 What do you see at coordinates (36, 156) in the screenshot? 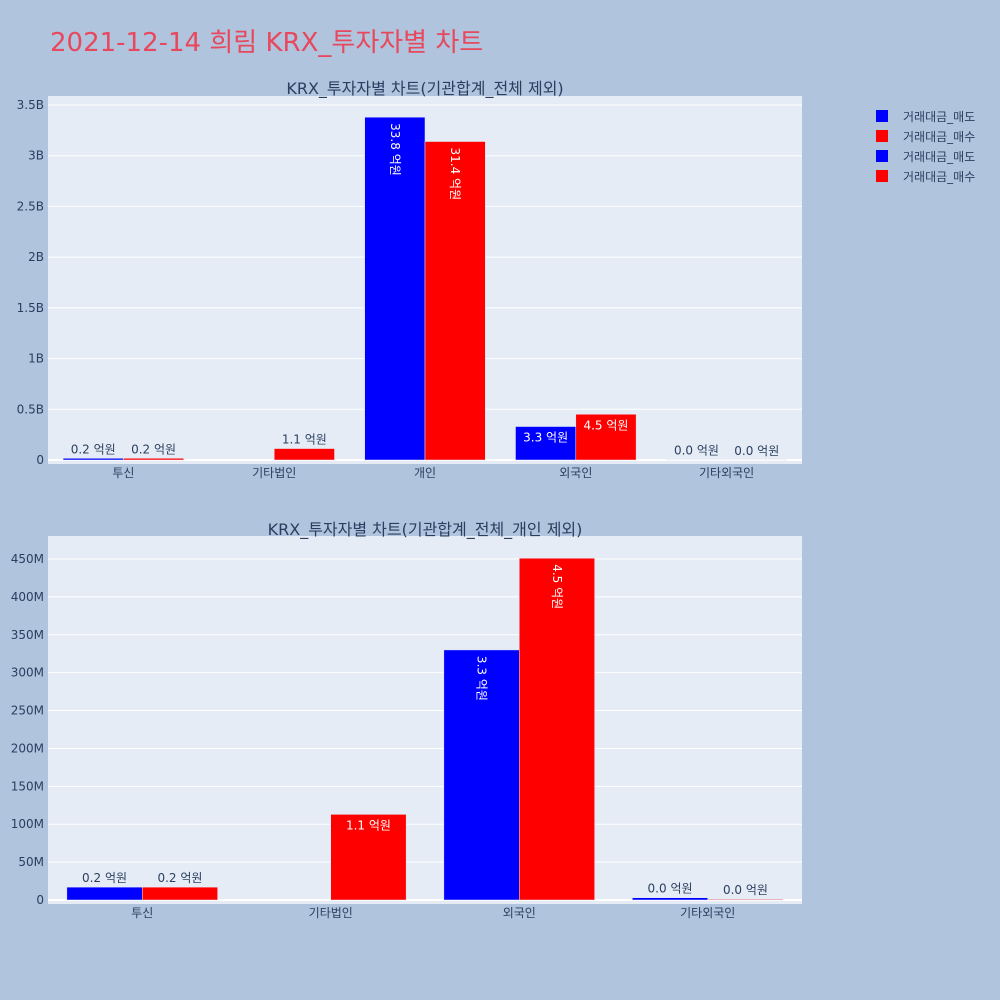
I see `y-tick-label: 3B` at bounding box center [36, 156].